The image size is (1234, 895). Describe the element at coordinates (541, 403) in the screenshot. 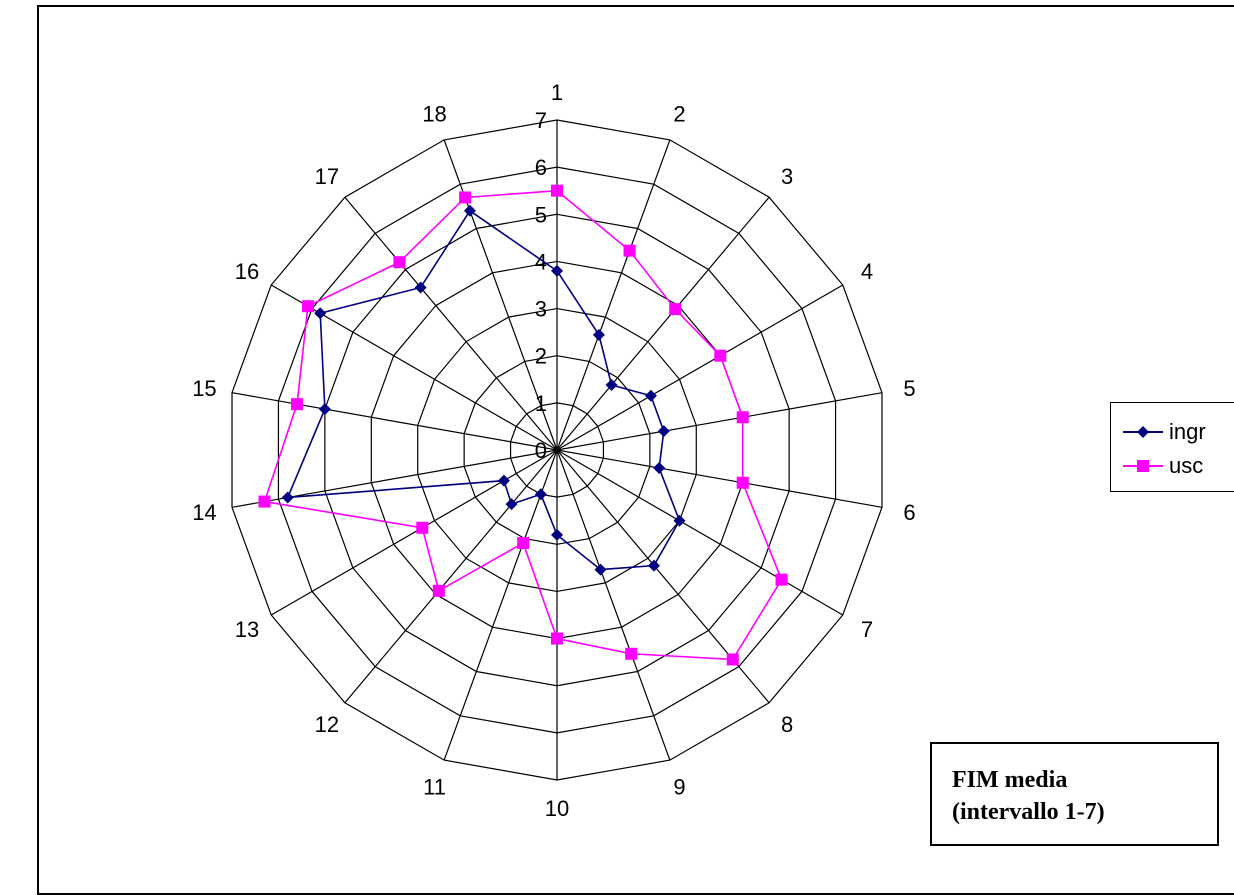

I see `radial-tick-1: 1` at that location.